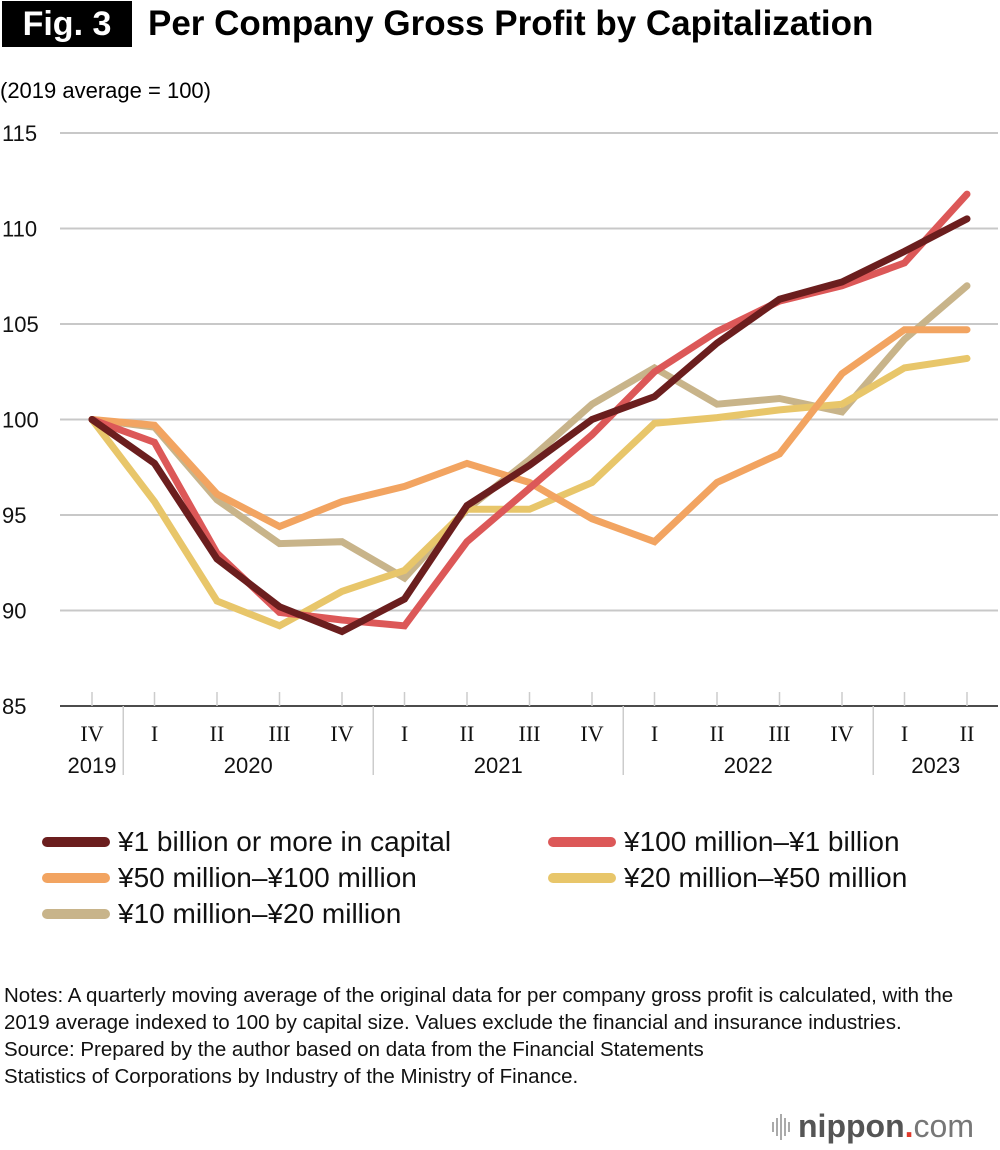 The height and width of the screenshot is (1150, 1000). Describe the element at coordinates (285, 841) in the screenshot. I see `legend-label: ¥1 billion or more in capital` at that location.